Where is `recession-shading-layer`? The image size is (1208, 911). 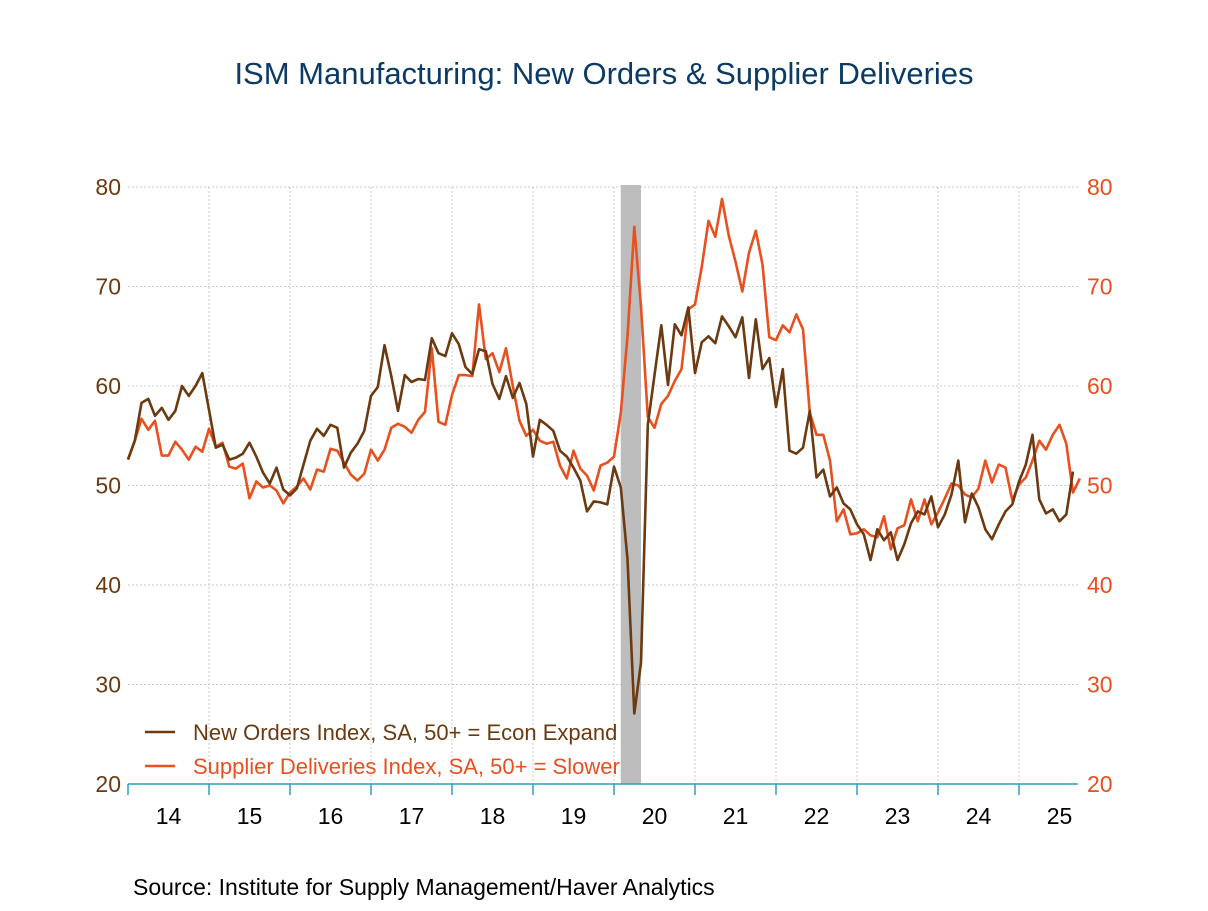
recession-shading-layer is located at coordinates (630, 484).